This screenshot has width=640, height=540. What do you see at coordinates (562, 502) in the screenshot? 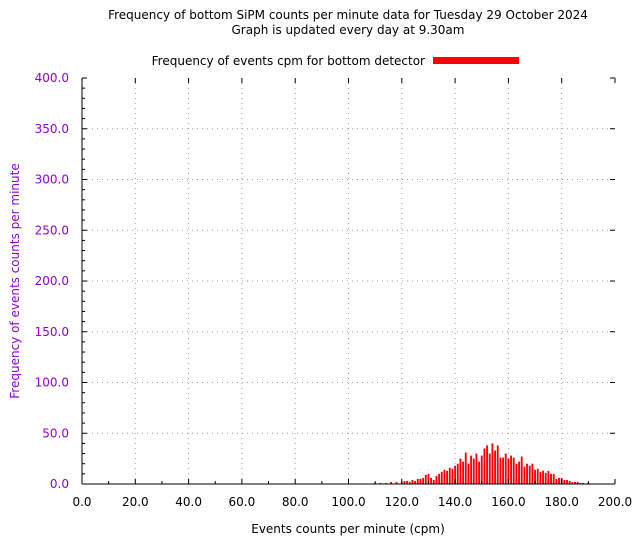
I see `x-tick-label: 180.0` at bounding box center [562, 502].